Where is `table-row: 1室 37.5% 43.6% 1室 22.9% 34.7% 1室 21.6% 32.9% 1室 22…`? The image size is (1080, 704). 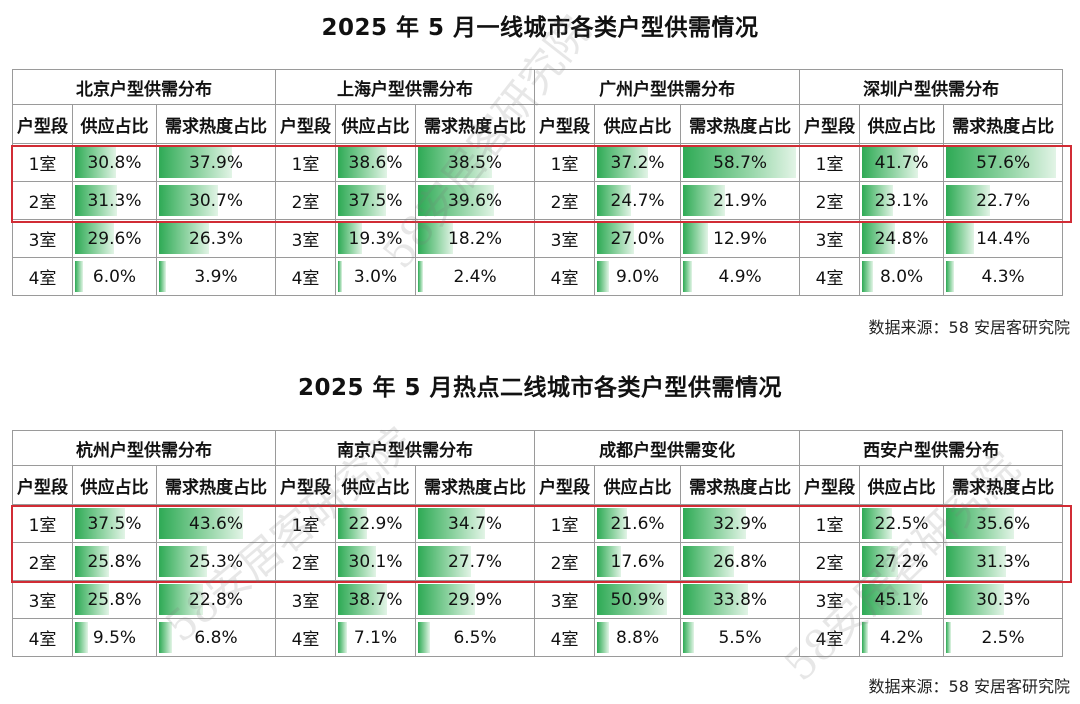 table-row: 1室 37.5% 43.6% 1室 22.9% 34.7% 1室 21.6% 32.9% 1室 22… is located at coordinates (538, 523).